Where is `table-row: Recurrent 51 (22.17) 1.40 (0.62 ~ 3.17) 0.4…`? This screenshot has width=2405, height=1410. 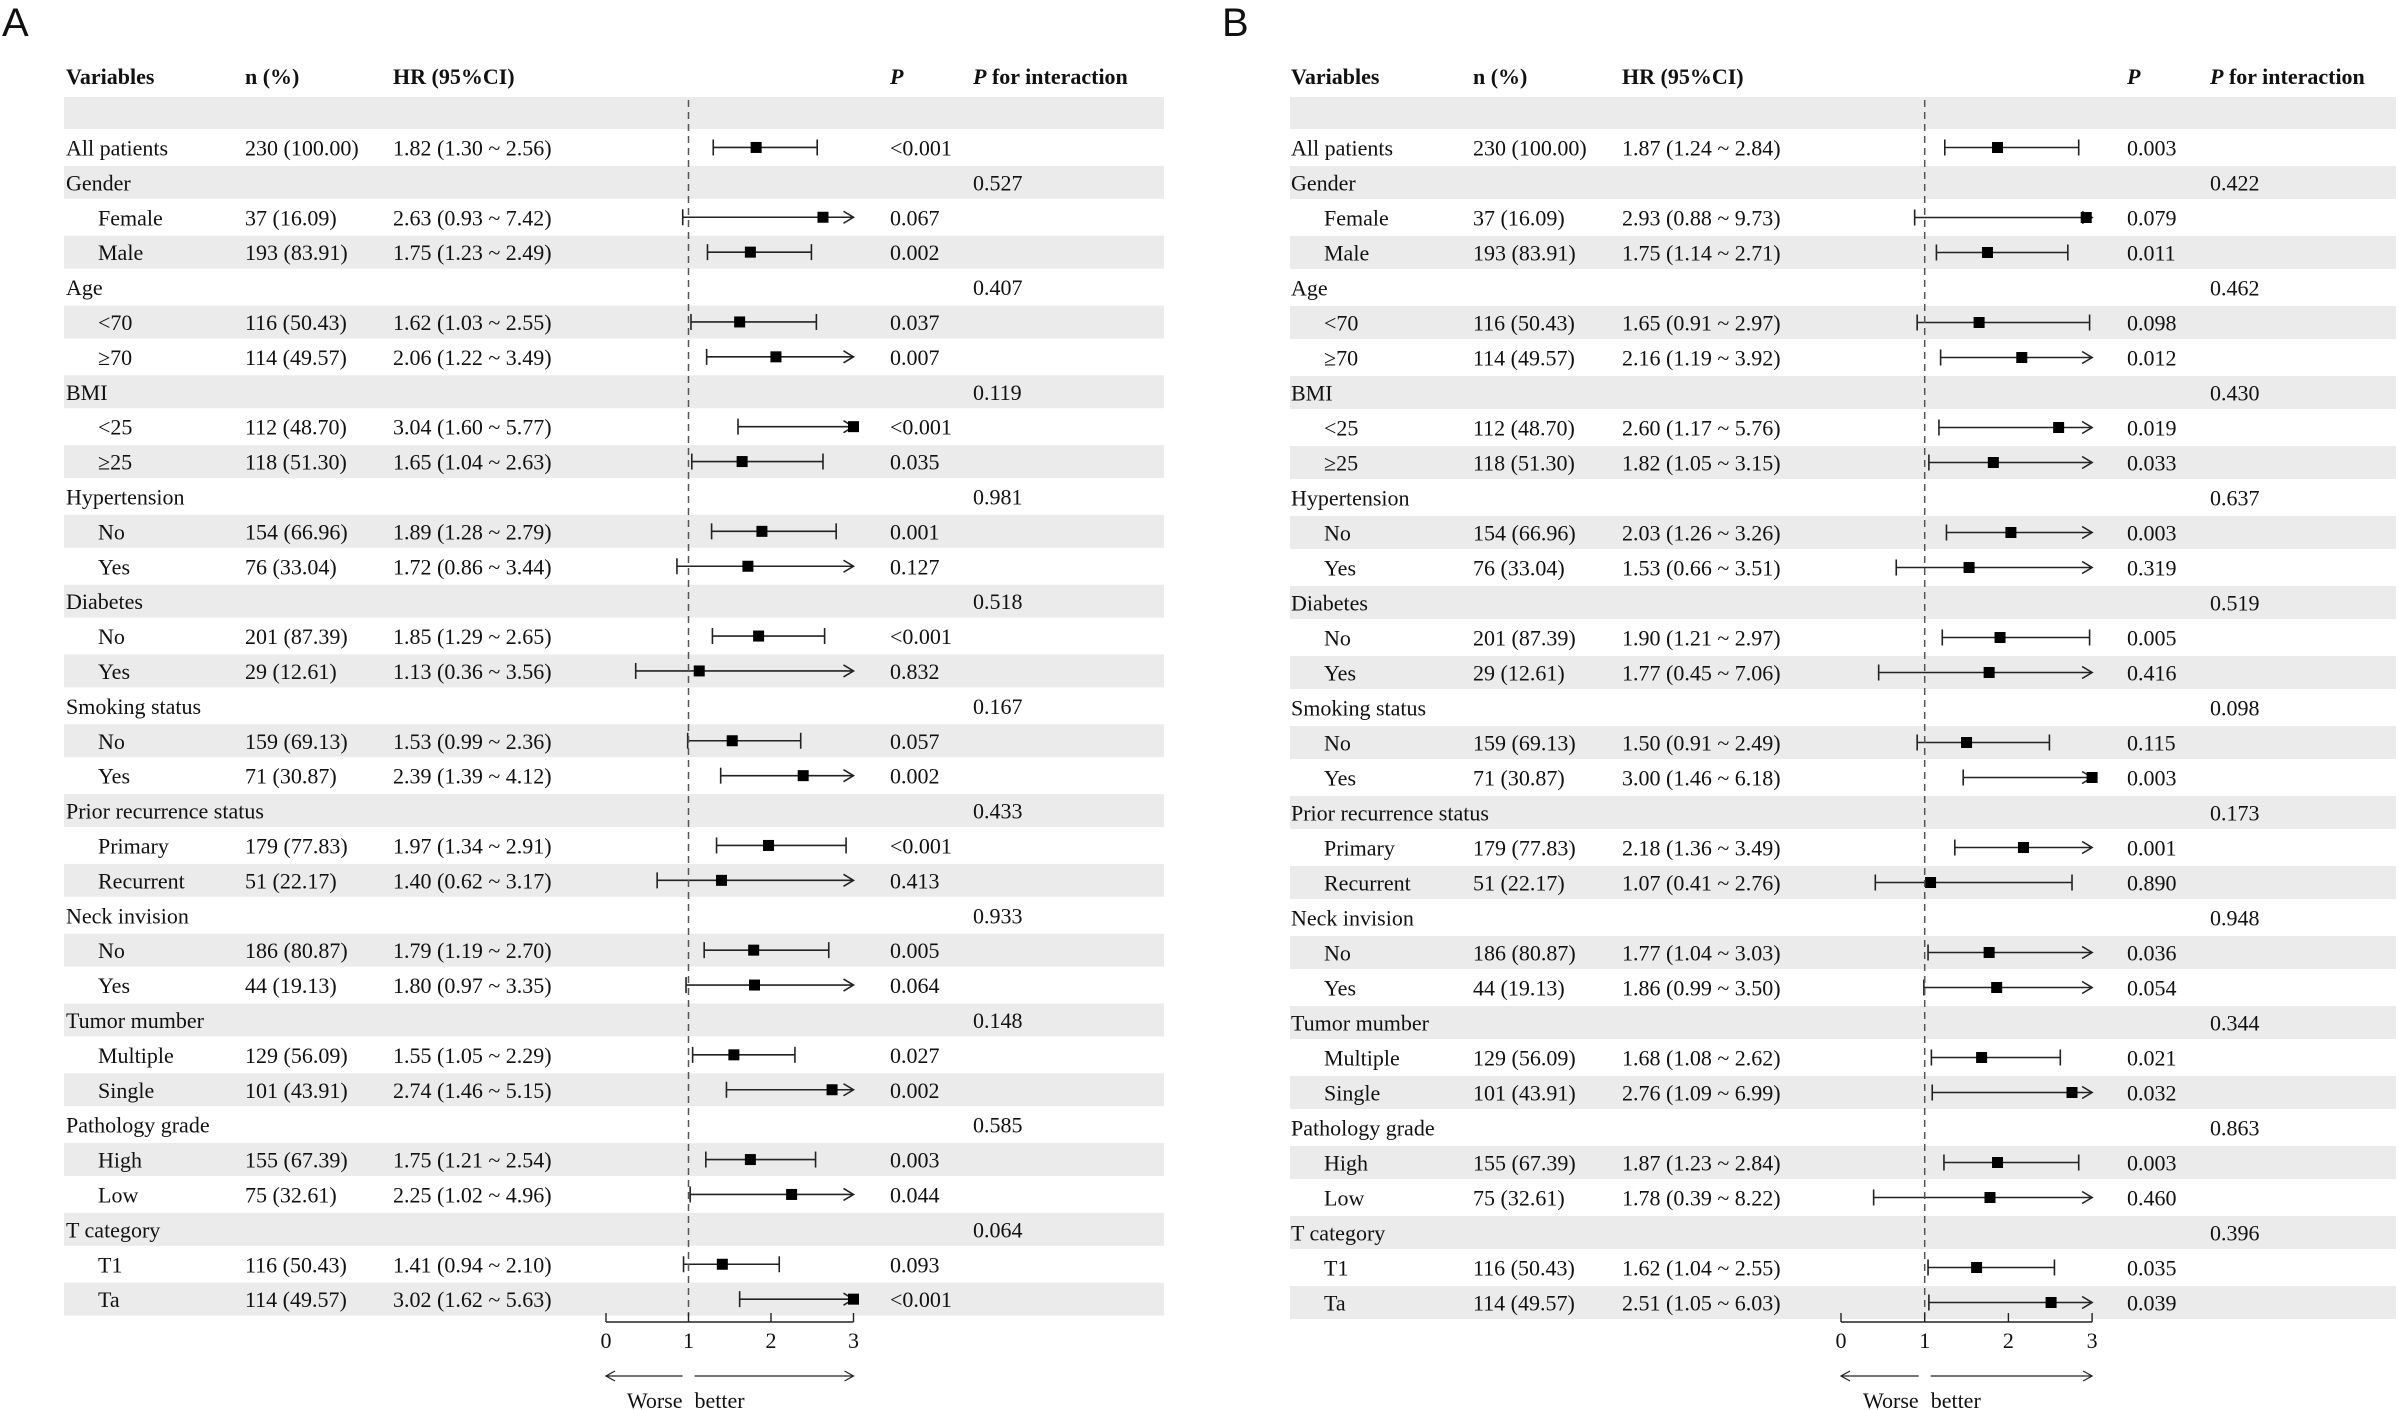 table-row: Recurrent 51 (22.17) 1.40 (0.62 ~ 3.17) 0.4… is located at coordinates (519, 880).